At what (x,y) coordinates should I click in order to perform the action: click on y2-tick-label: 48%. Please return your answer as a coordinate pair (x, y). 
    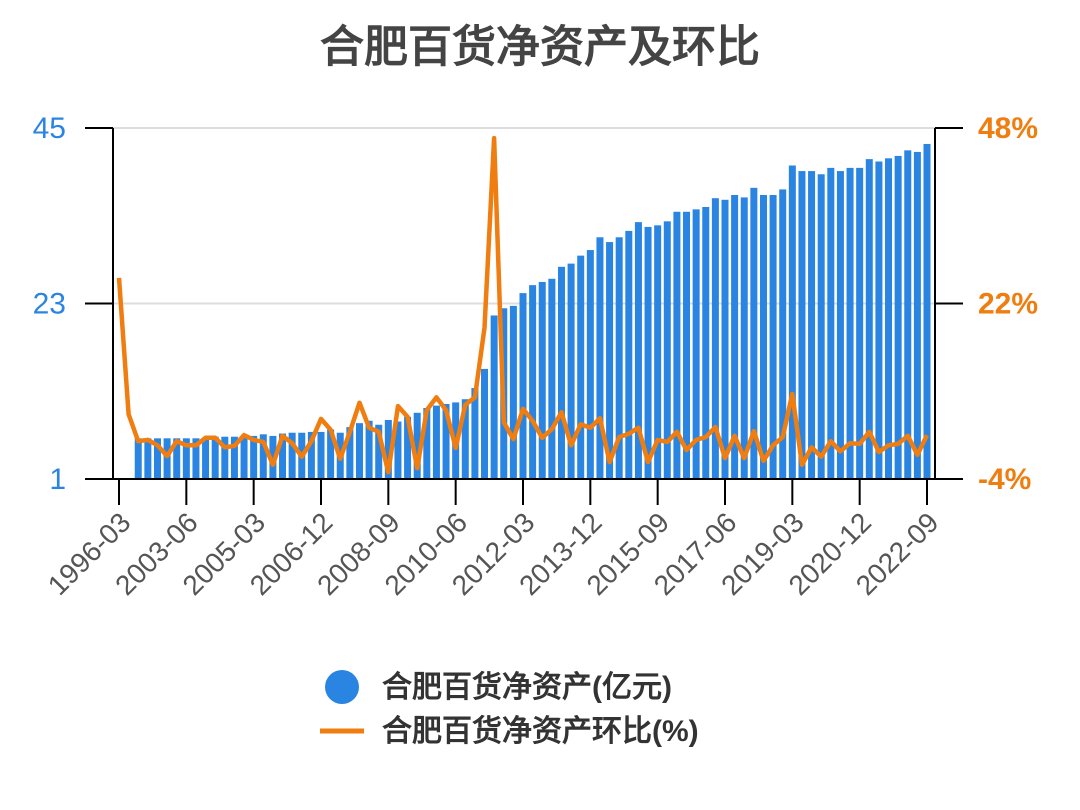
    Looking at the image, I should click on (1008, 128).